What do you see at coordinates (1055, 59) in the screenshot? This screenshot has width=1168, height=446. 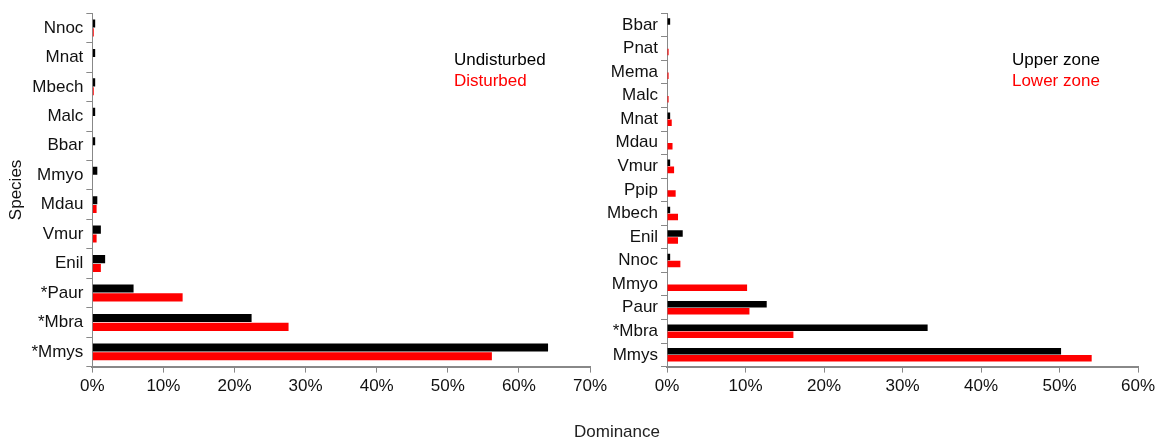 I see `text: Upper zone` at bounding box center [1055, 59].